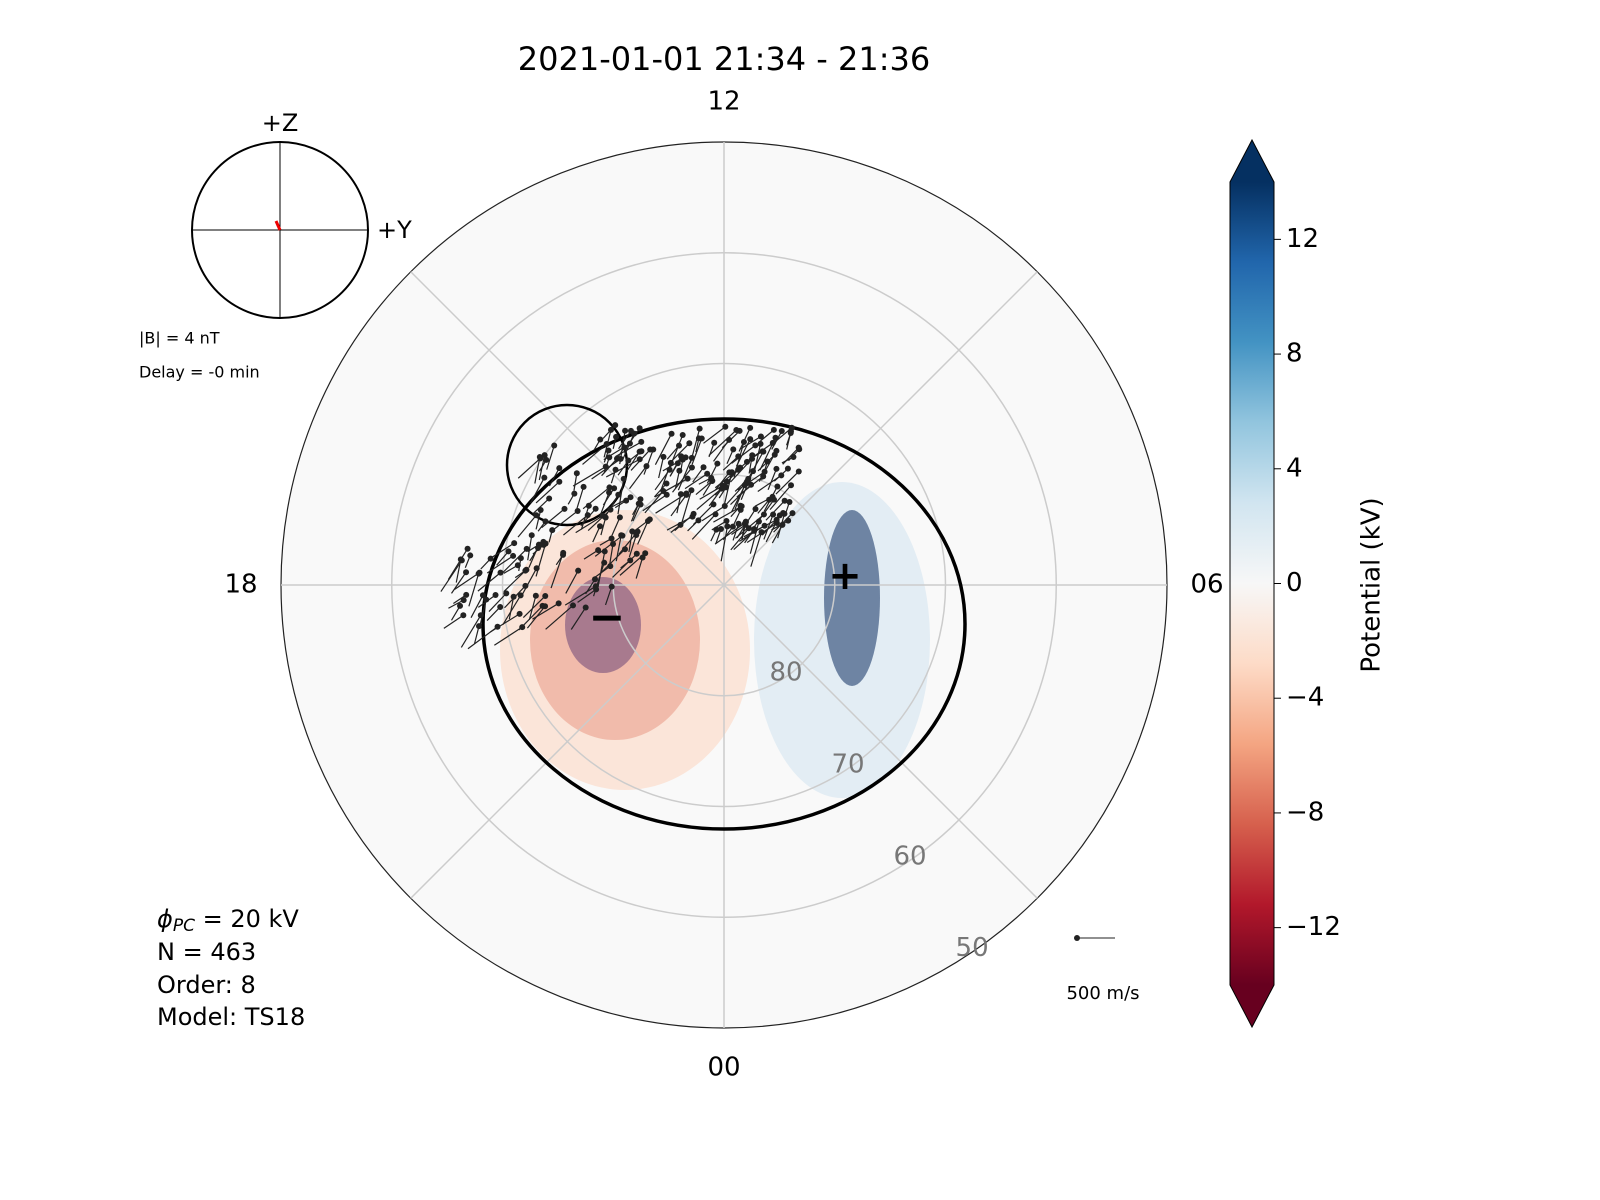  What do you see at coordinates (852, 598) in the screenshot?
I see `contour-fill` at bounding box center [852, 598].